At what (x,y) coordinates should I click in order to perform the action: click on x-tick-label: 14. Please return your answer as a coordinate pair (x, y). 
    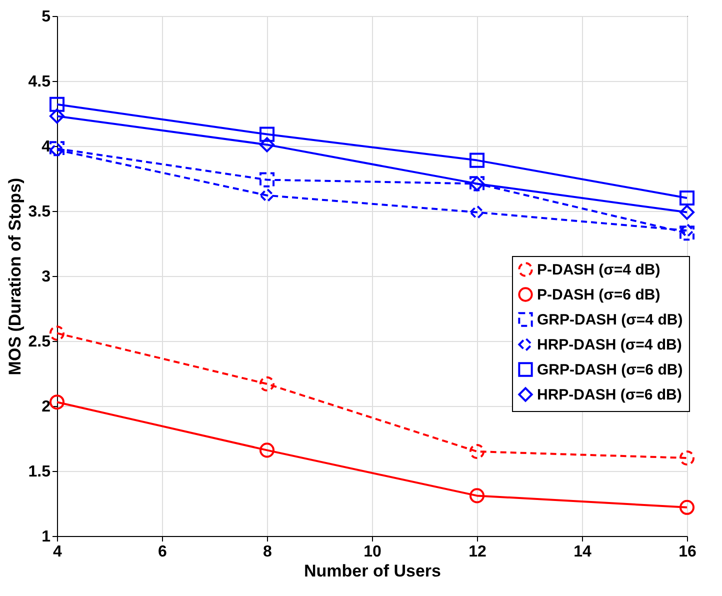
    Looking at the image, I should click on (583, 552).